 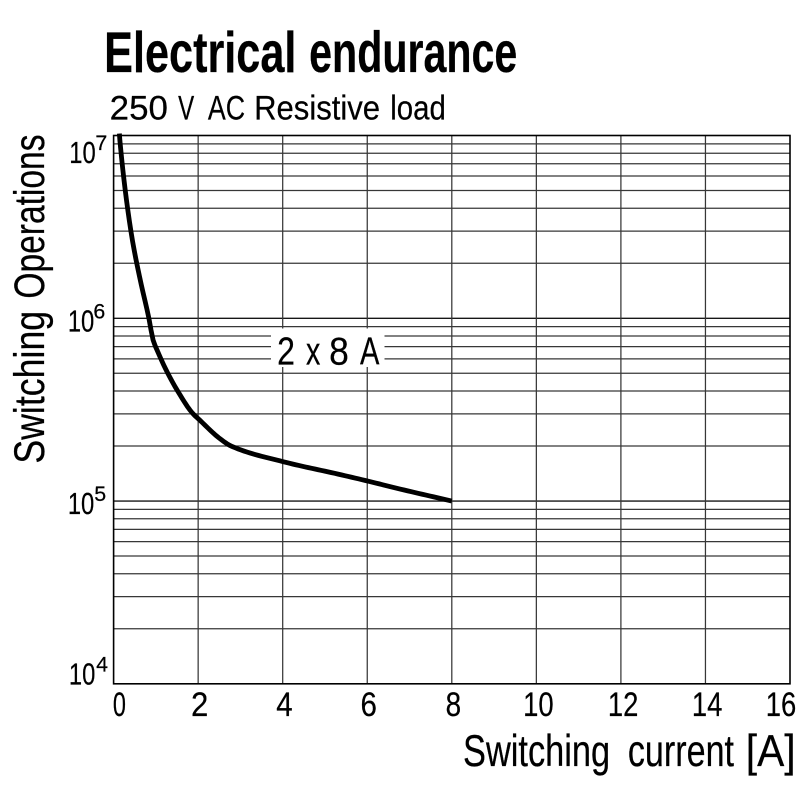 I want to click on svg-text: AC, so click(x=226, y=107).